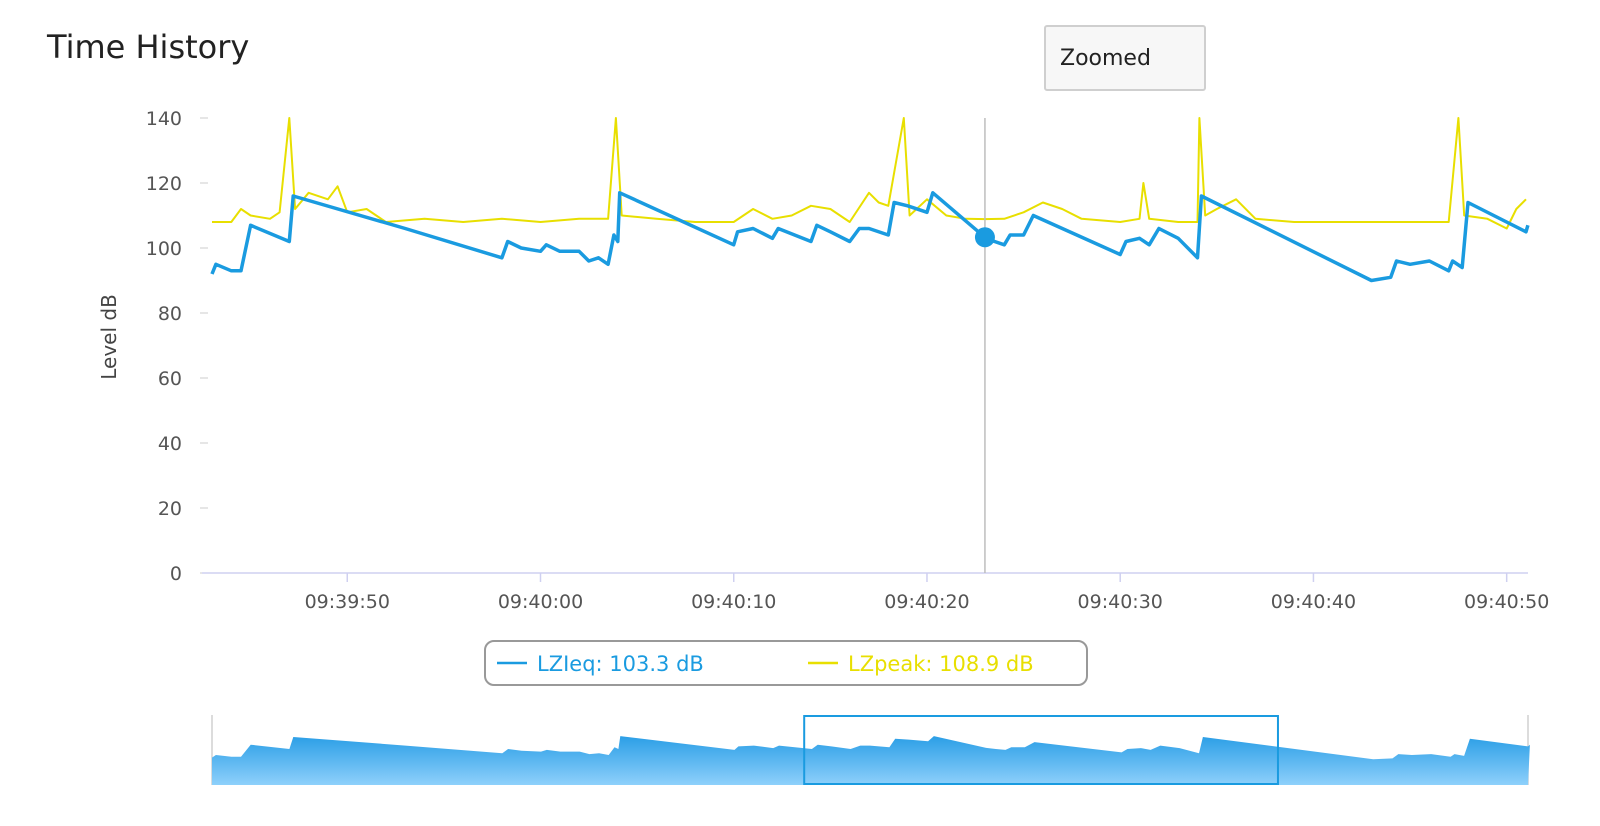 This screenshot has height=826, width=1600. I want to click on navigator, so click(870, 750).